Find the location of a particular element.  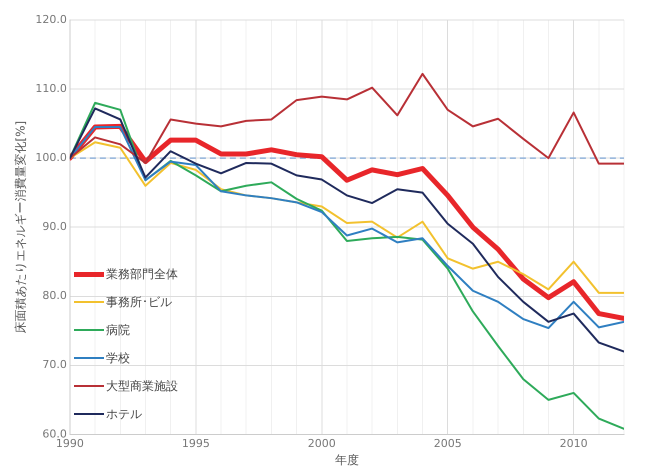

x-tick-label: 1995 is located at coordinates (196, 443).